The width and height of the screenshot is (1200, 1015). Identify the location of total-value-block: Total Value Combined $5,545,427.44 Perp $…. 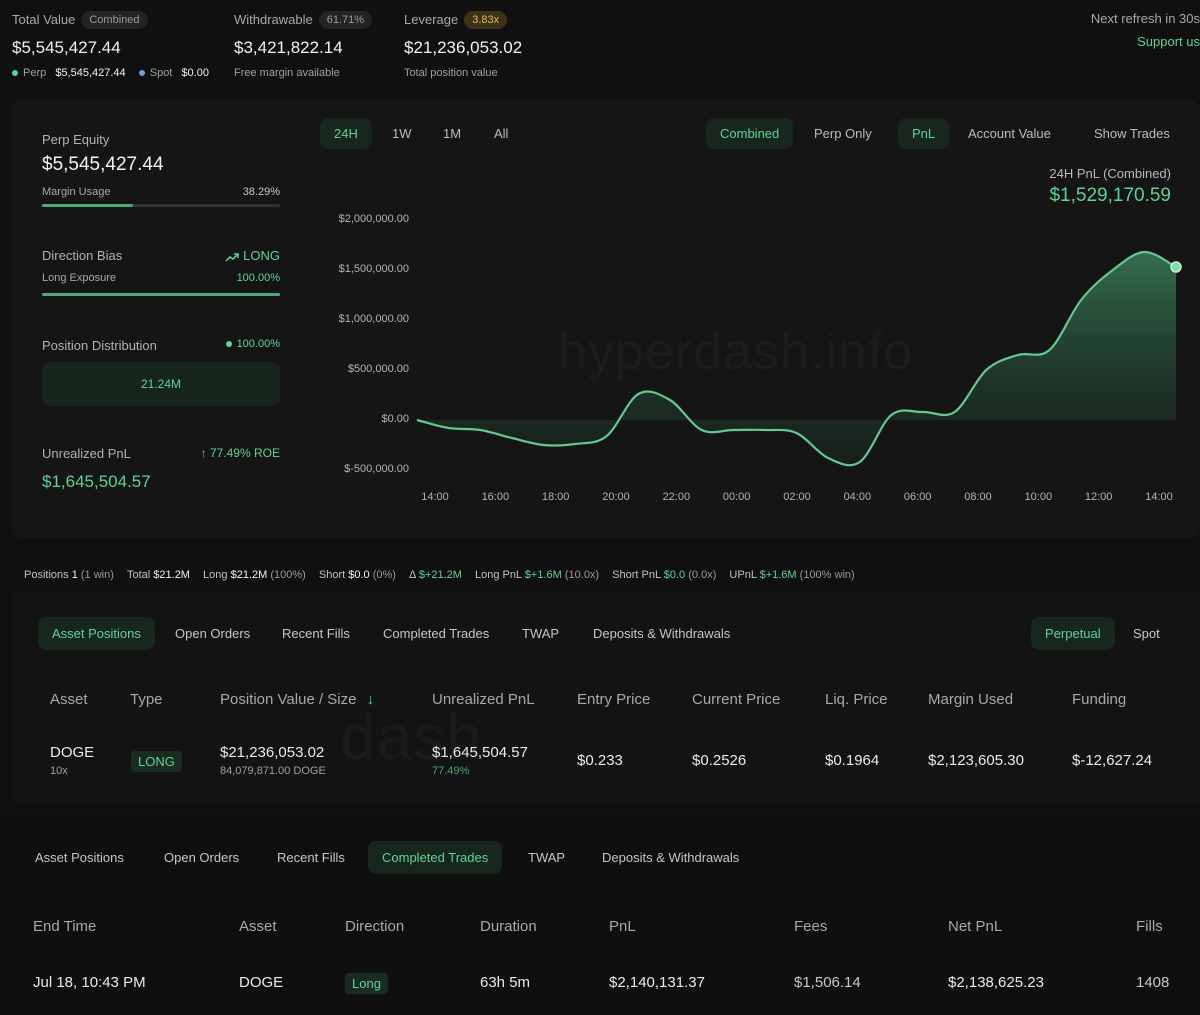
(110, 45).